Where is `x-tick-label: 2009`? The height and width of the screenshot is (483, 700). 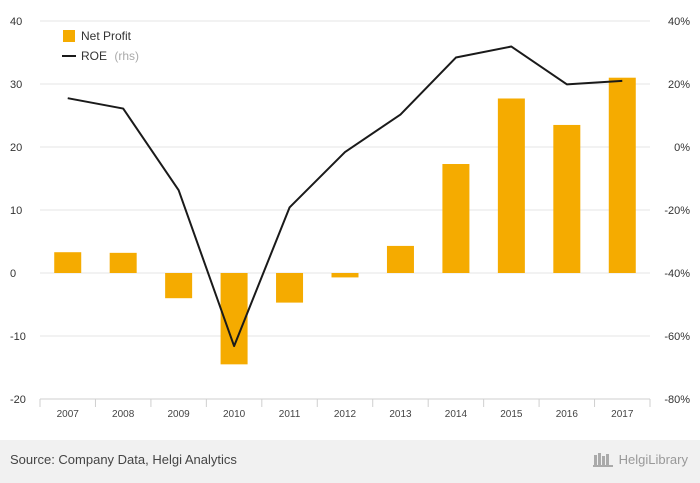
x-tick-label: 2009 is located at coordinates (179, 414).